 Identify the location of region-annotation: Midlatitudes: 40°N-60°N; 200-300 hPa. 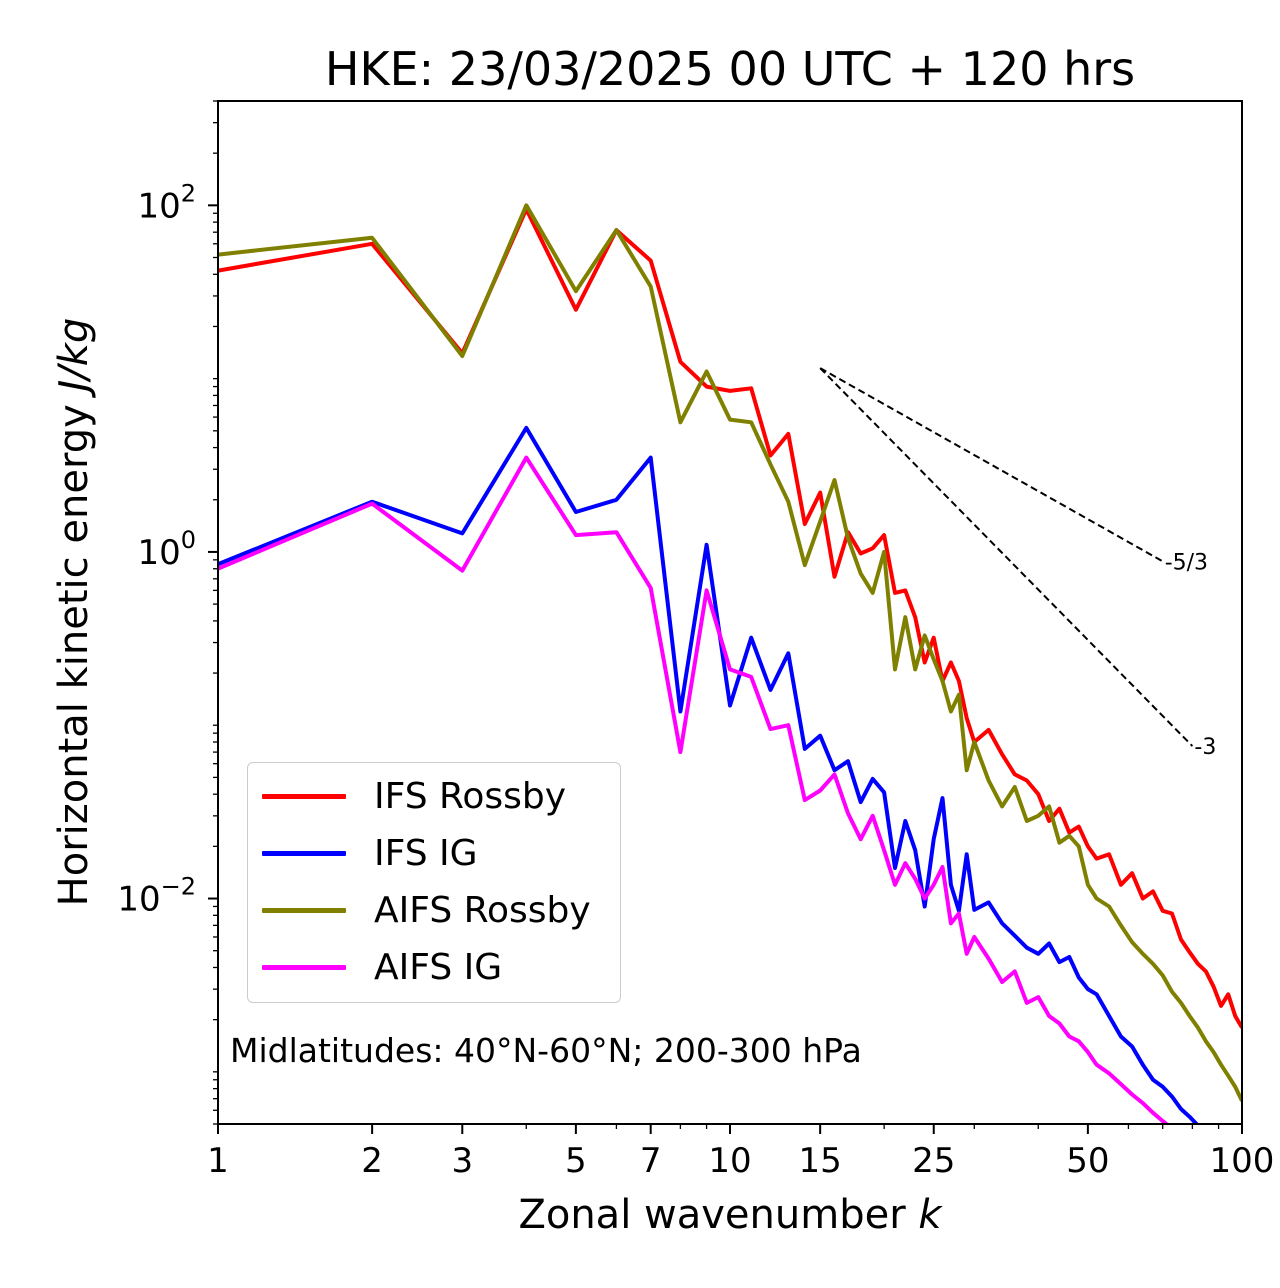
(546, 1050).